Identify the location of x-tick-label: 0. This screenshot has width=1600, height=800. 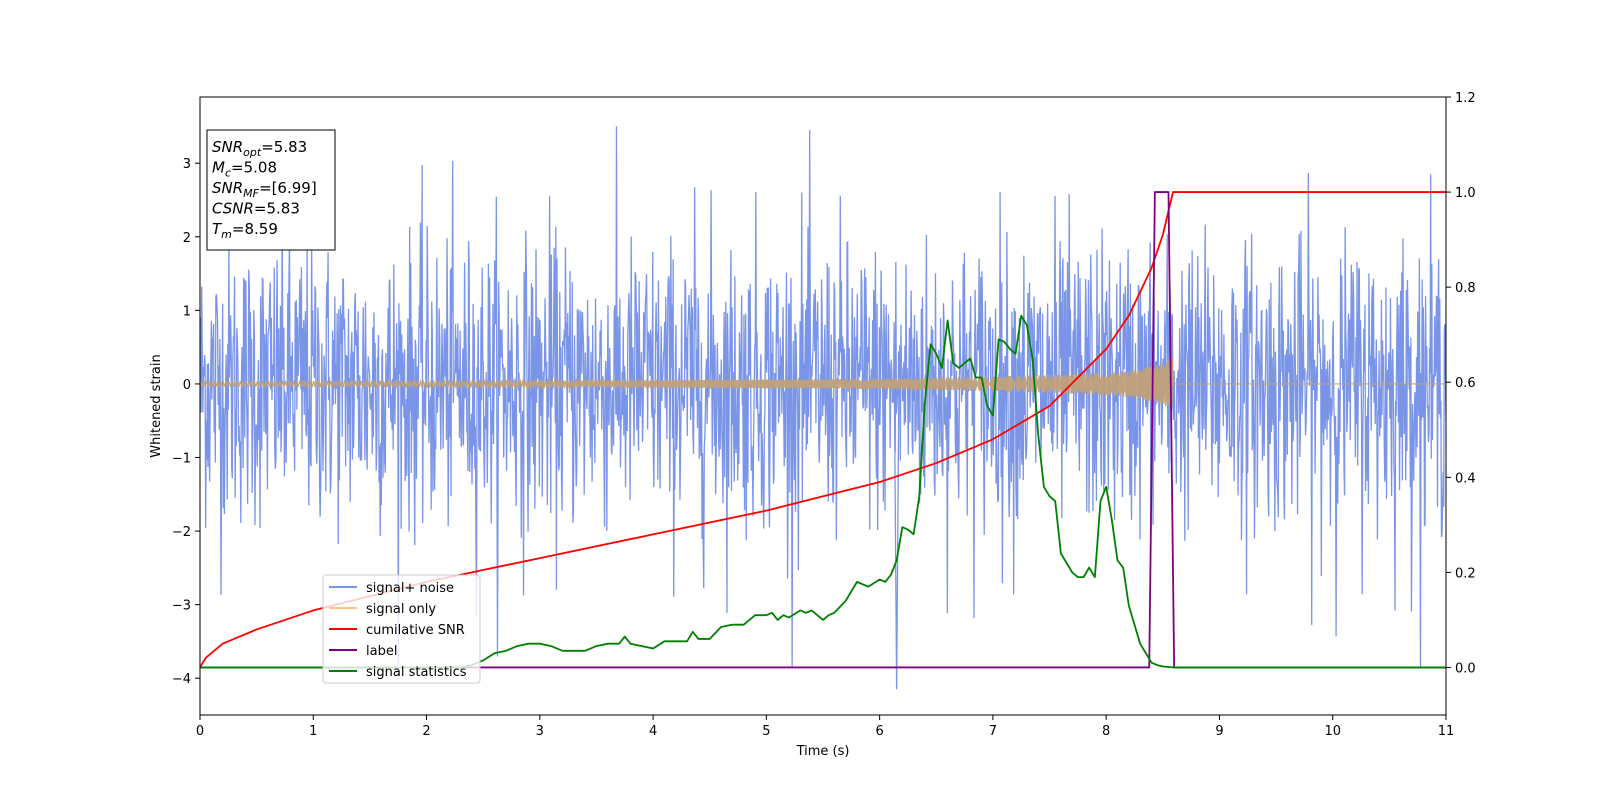
(200, 731).